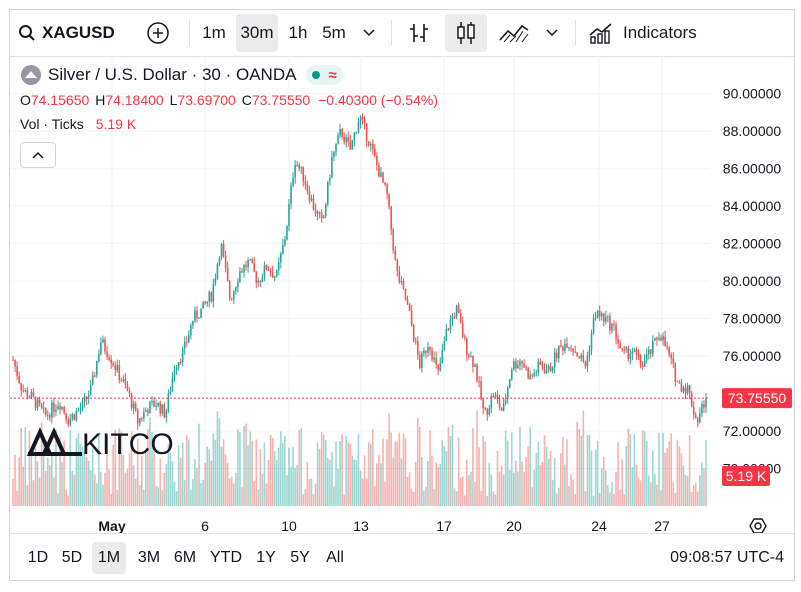  I want to click on low-label: L, so click(173, 100).